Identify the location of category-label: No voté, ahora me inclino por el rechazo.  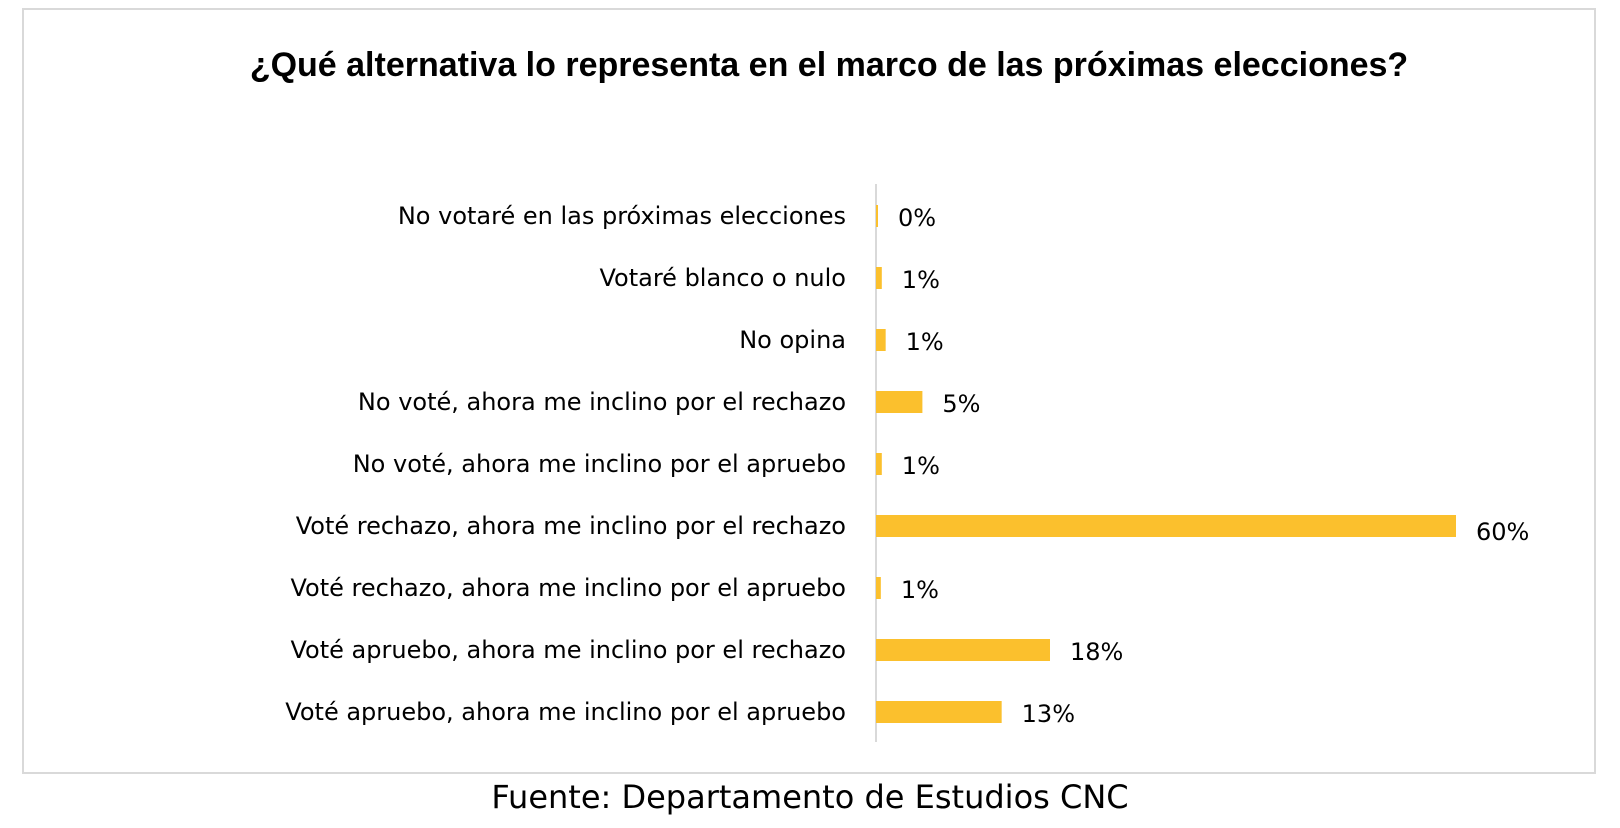
(602, 402).